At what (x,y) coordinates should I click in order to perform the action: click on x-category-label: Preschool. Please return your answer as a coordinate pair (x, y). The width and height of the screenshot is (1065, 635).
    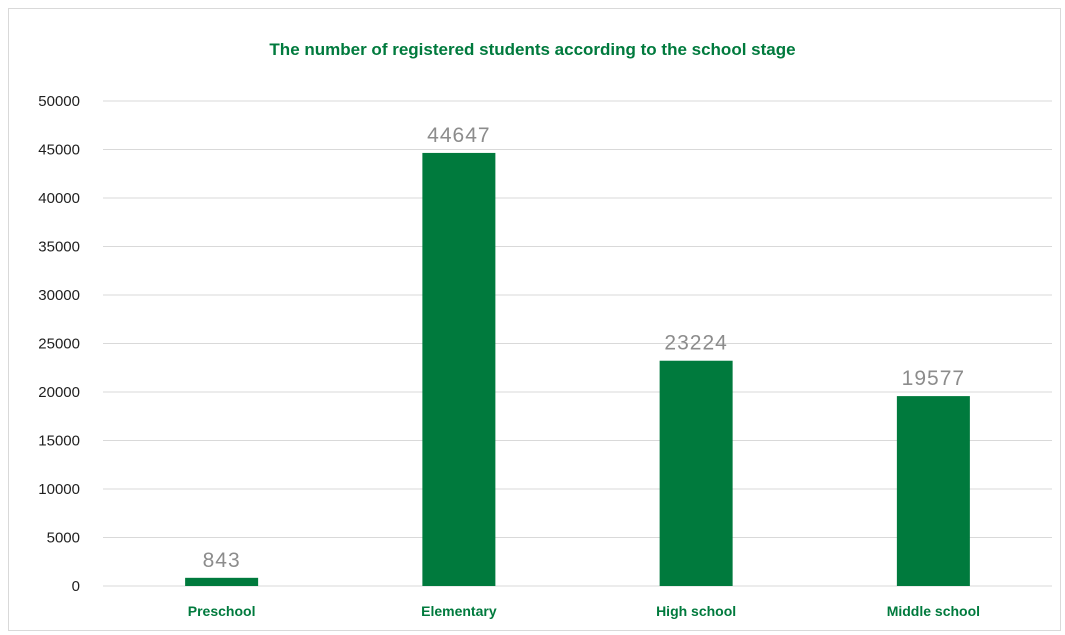
    Looking at the image, I should click on (222, 611).